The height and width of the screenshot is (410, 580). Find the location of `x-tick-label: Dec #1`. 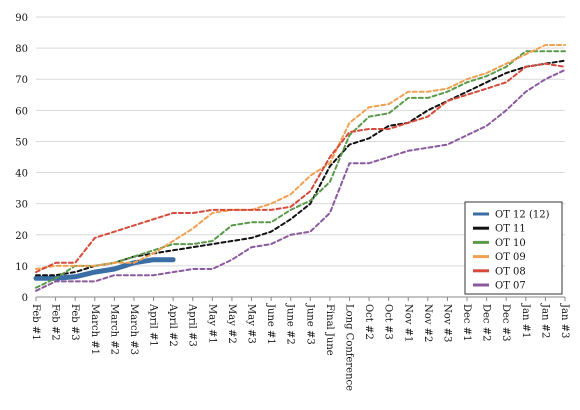

x-tick-label: Dec #1 is located at coordinates (466, 322).